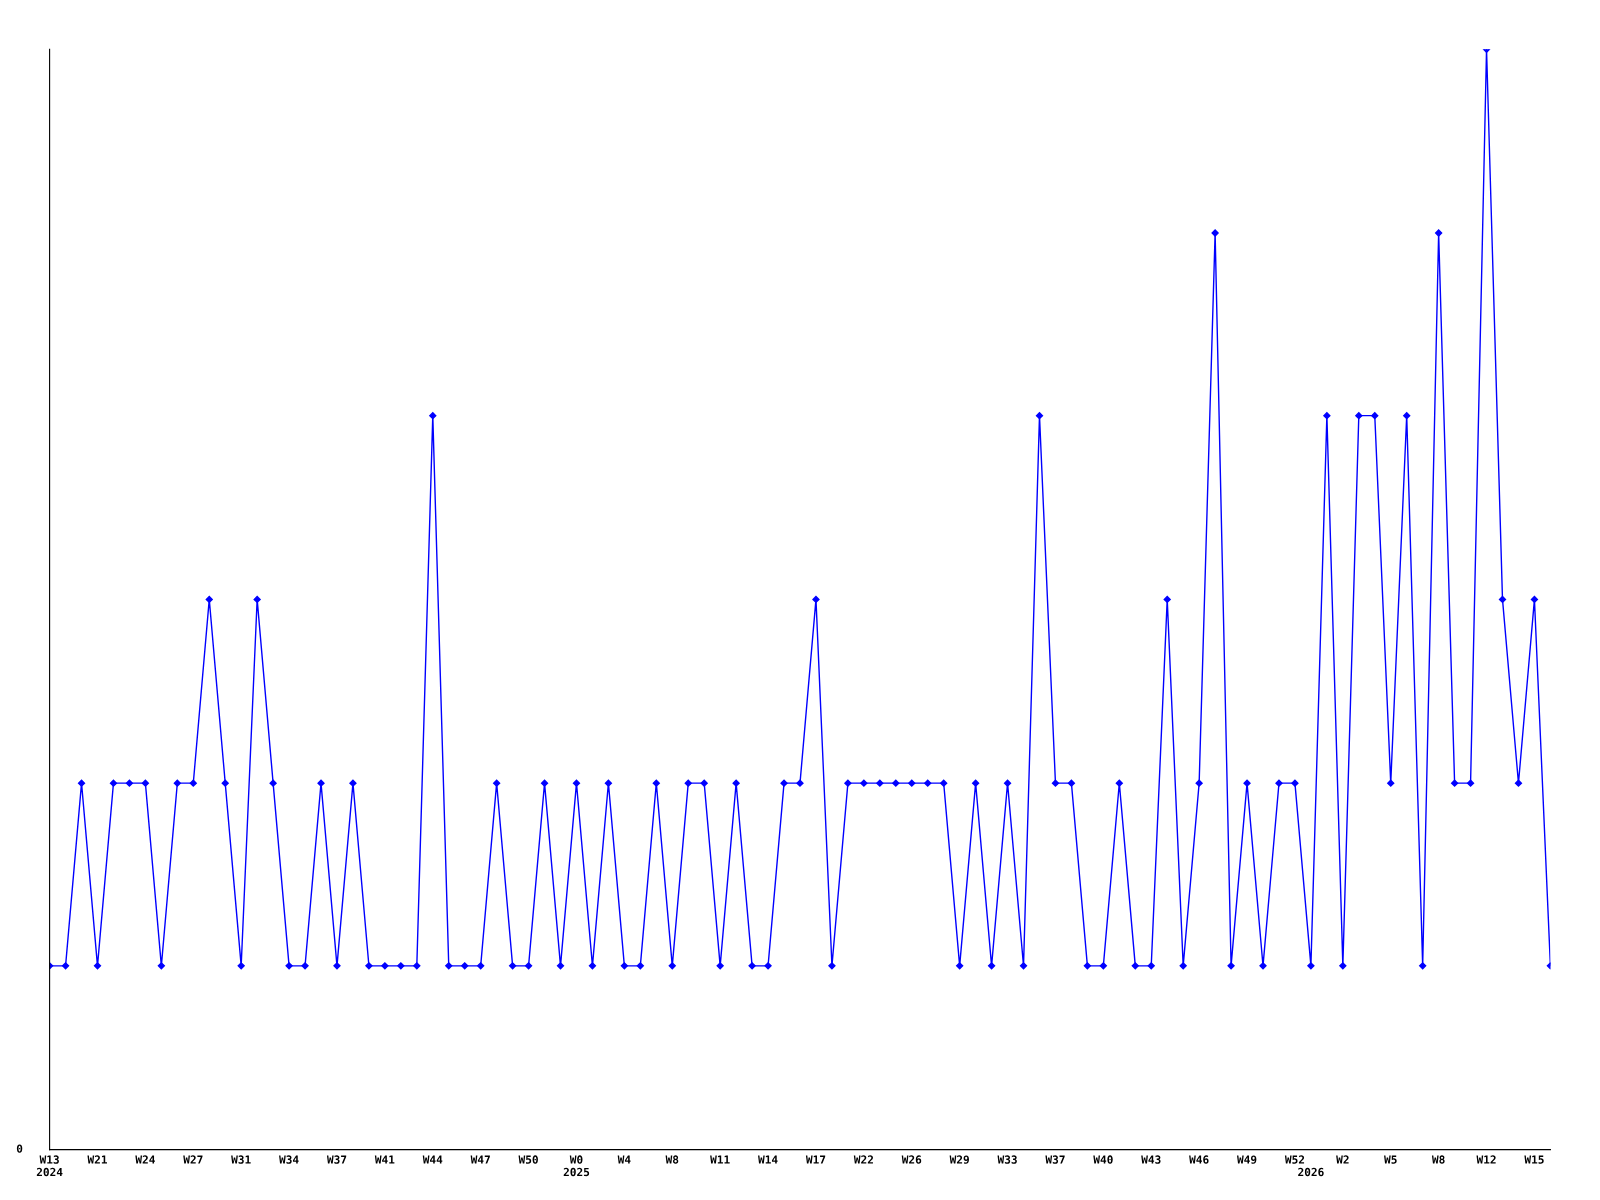 Image resolution: width=1600 pixels, height=1200 pixels. What do you see at coordinates (624, 1159) in the screenshot?
I see `x-tick-label: W4` at bounding box center [624, 1159].